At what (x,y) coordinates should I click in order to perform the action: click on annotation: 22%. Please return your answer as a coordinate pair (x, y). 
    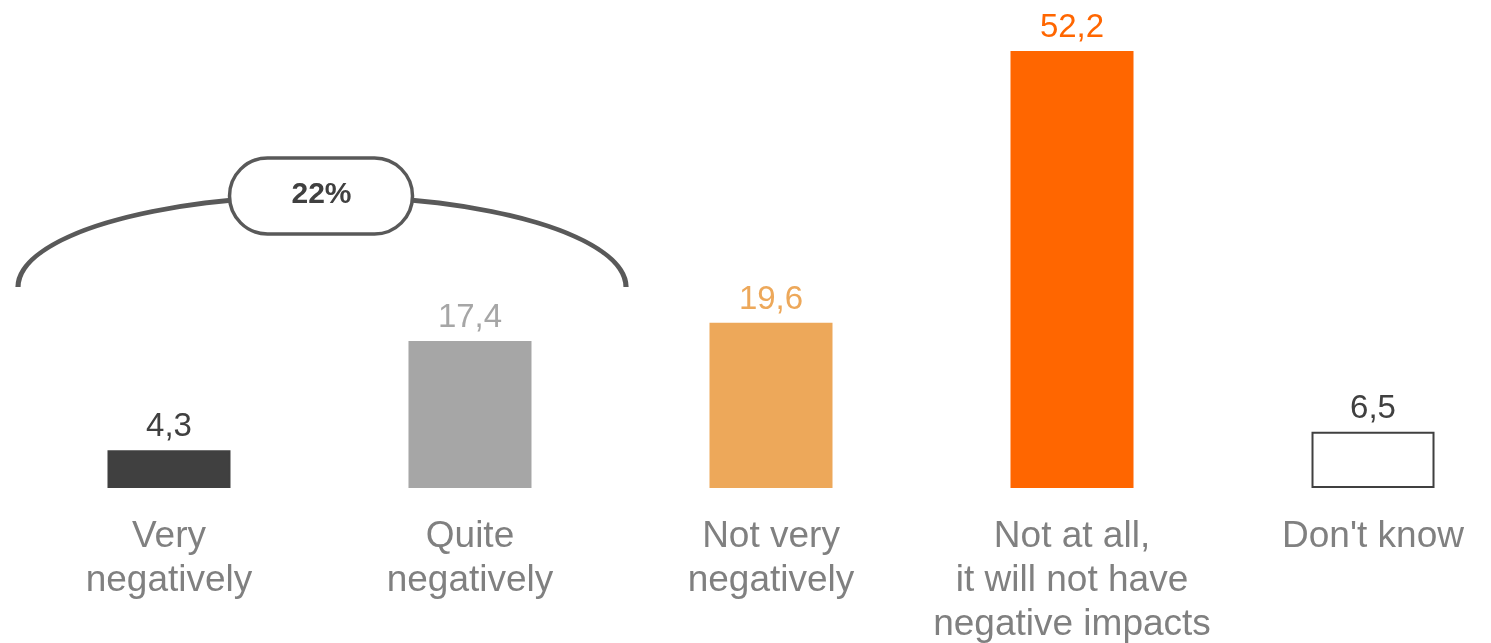
    Looking at the image, I should click on (321, 192).